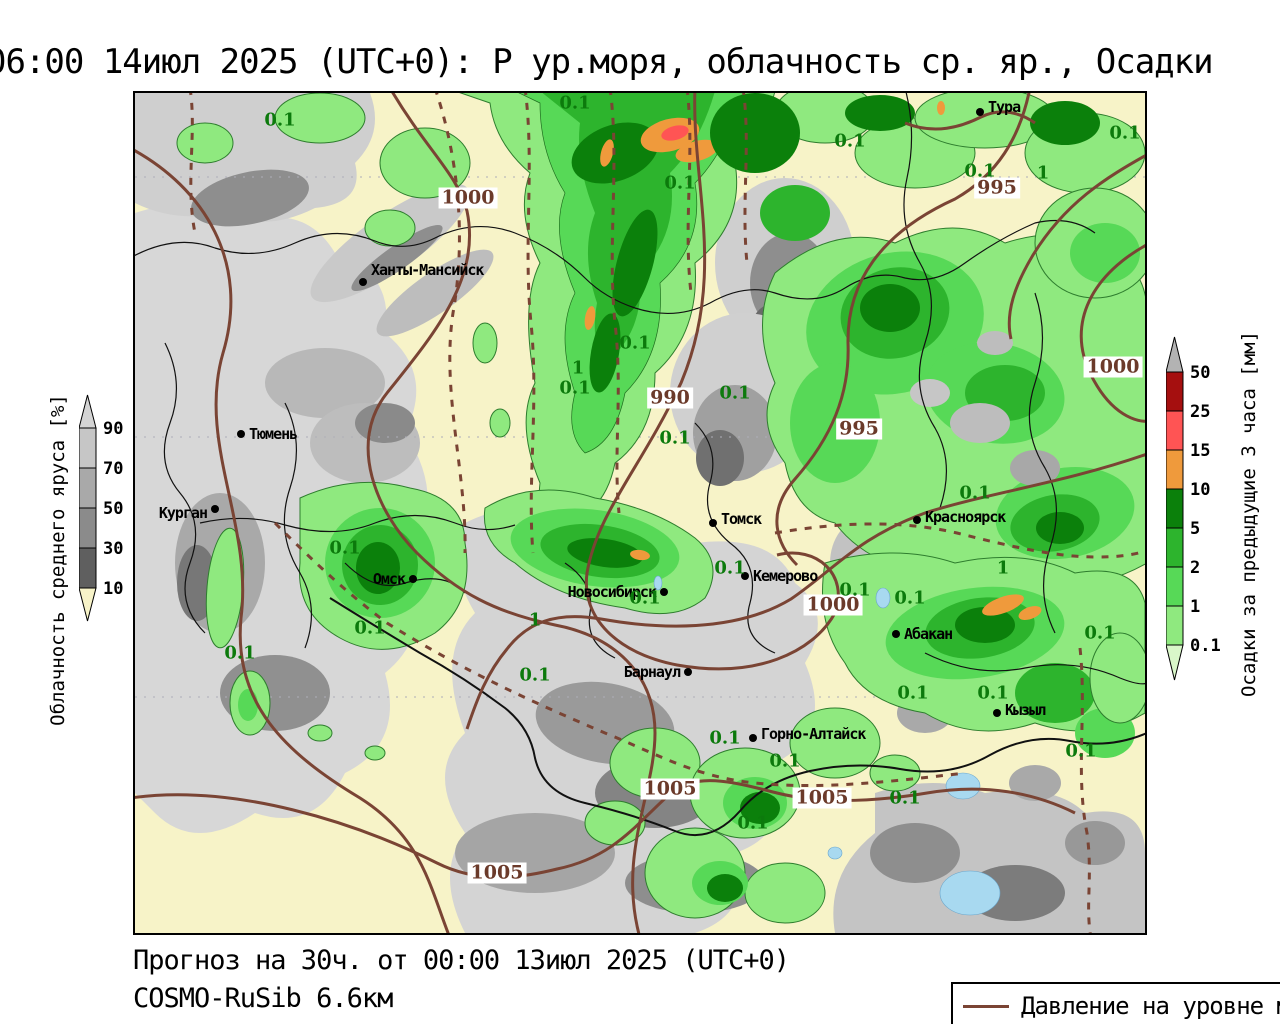  I want to click on city-label: Горно-Алтайск, so click(813, 734).